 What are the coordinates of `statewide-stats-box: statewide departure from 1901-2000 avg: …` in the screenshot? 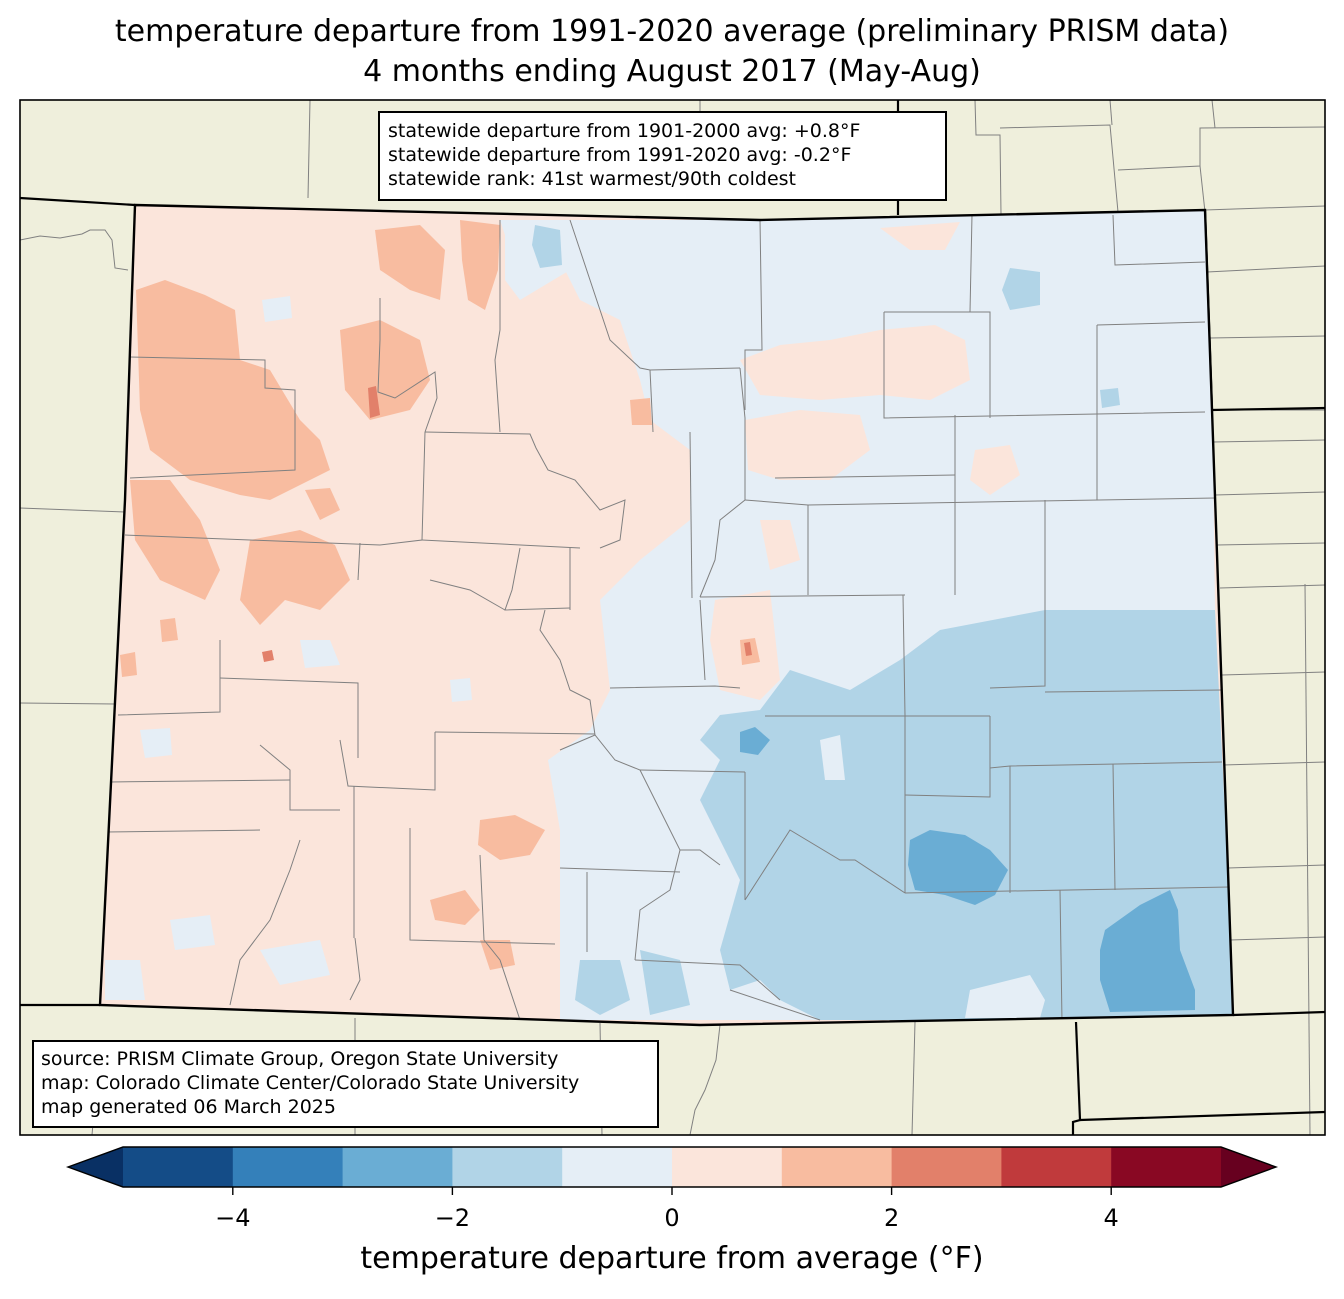 It's located at (662, 156).